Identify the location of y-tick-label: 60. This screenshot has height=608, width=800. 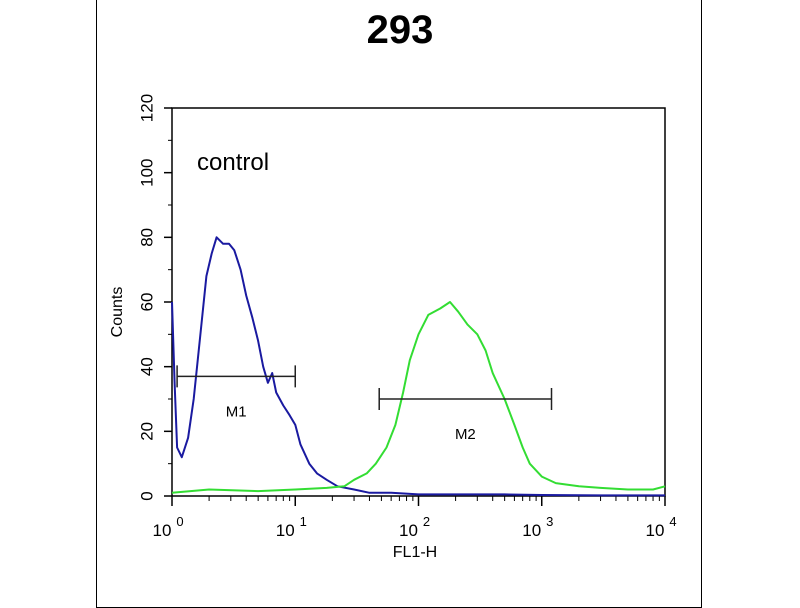
(146, 302).